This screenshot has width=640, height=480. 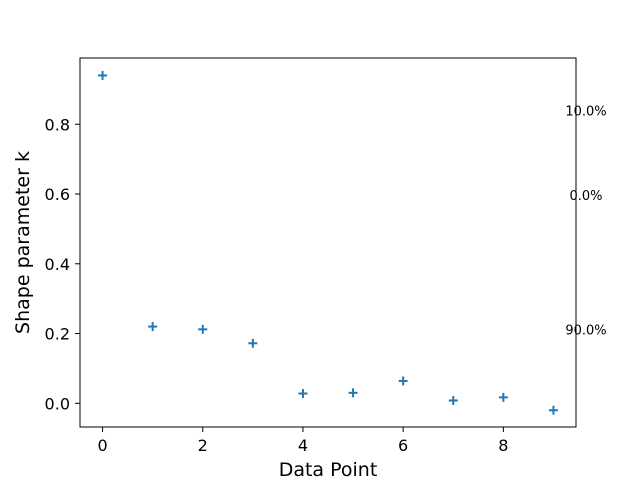 What do you see at coordinates (203, 445) in the screenshot?
I see `x-tick-label: 2` at bounding box center [203, 445].